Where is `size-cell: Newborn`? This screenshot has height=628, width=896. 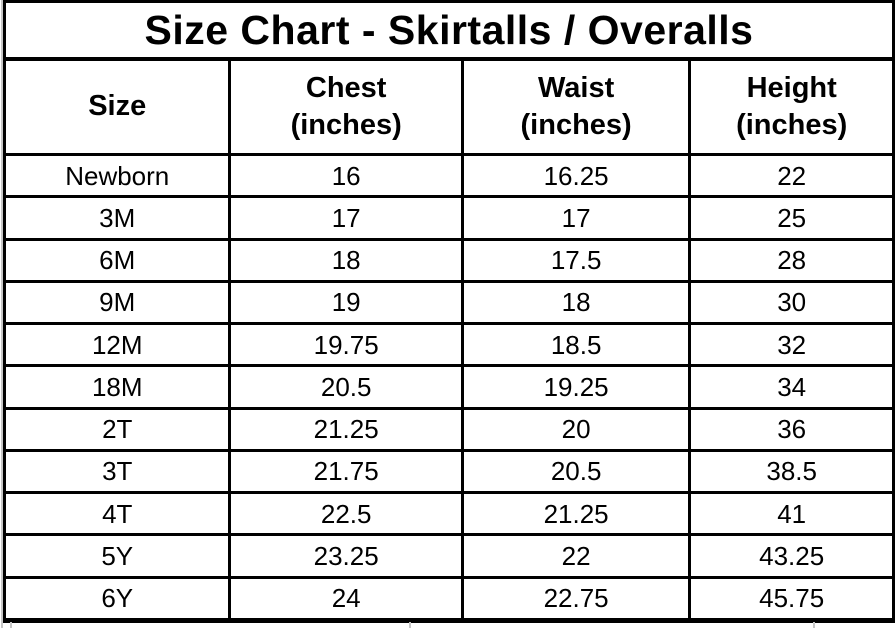
size-cell: Newborn is located at coordinates (119, 176).